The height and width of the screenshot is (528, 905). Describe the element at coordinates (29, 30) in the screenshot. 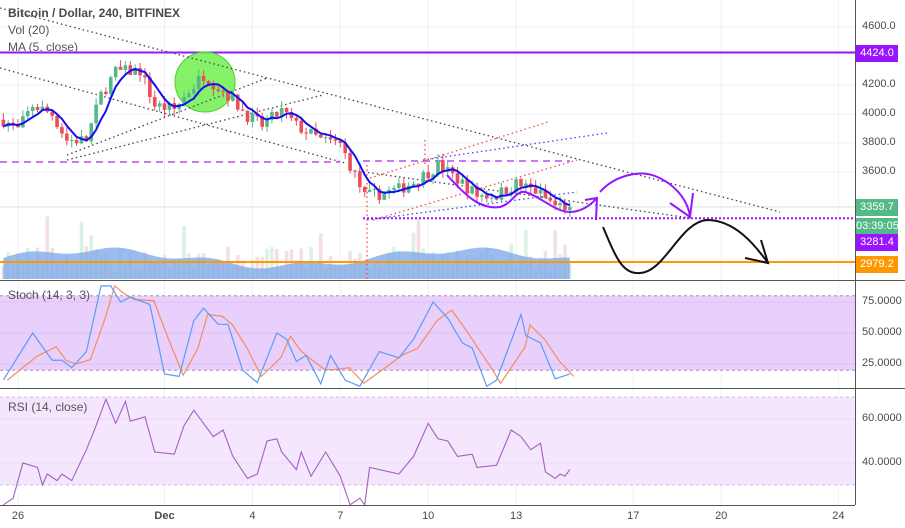

I see `volume-legend: Vol (20)` at that location.